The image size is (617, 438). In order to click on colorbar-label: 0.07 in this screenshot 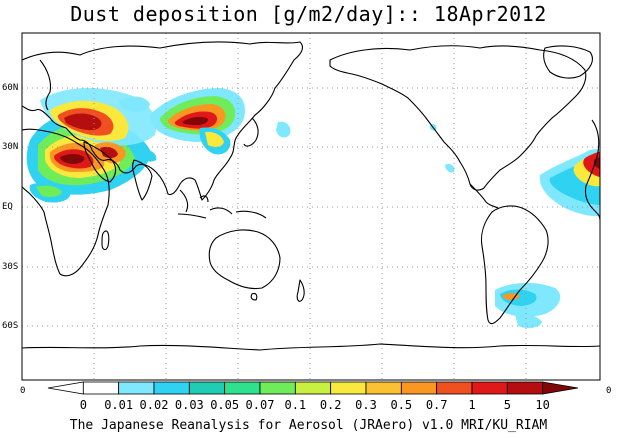, I will do `click(260, 405)`.